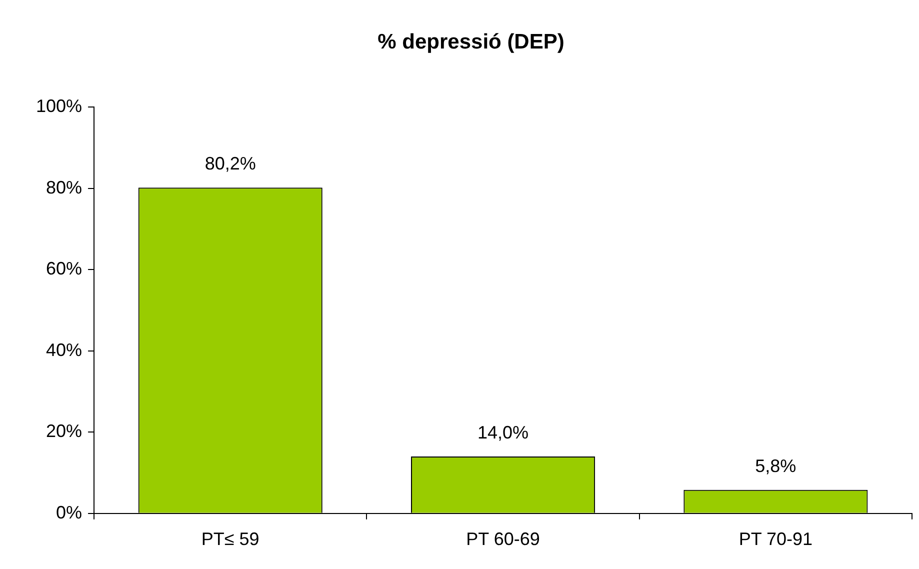 Image resolution: width=919 pixels, height=569 pixels. Describe the element at coordinates (503, 432) in the screenshot. I see `data-label: 14,0%` at that location.